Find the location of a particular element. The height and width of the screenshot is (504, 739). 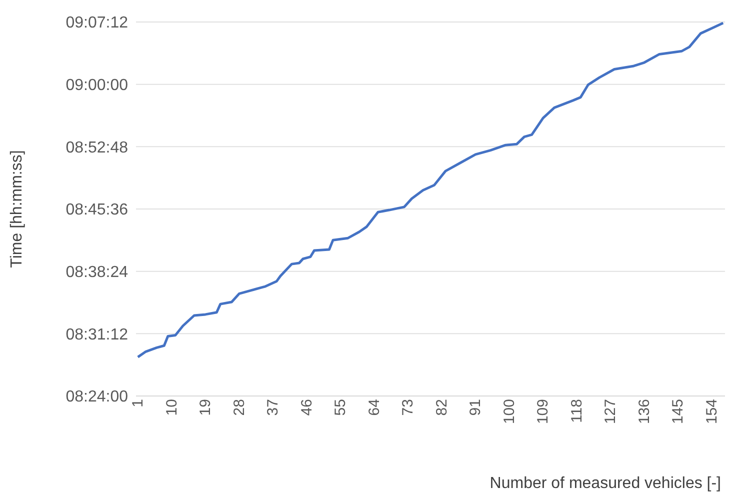

y-axis-title: Time [hh:mm:ss] is located at coordinates (17, 209).